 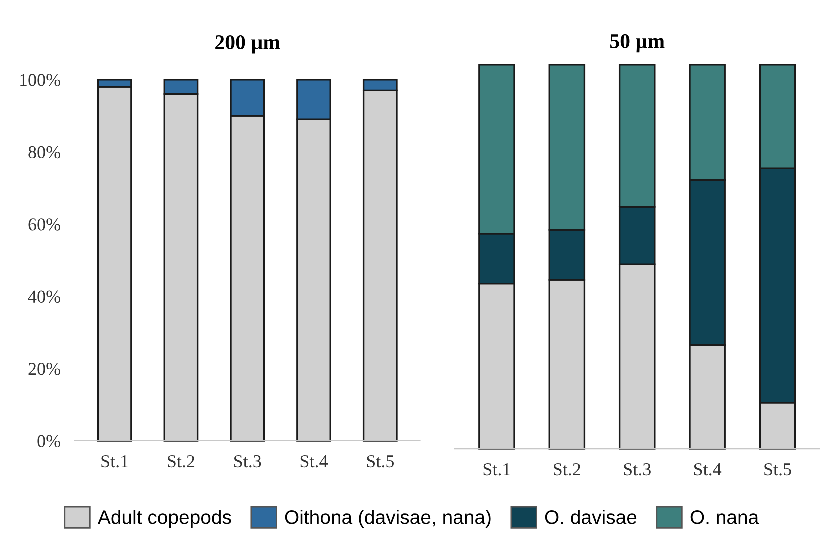 What do you see at coordinates (44, 297) in the screenshot?
I see `y-tick-label: 40%` at bounding box center [44, 297].